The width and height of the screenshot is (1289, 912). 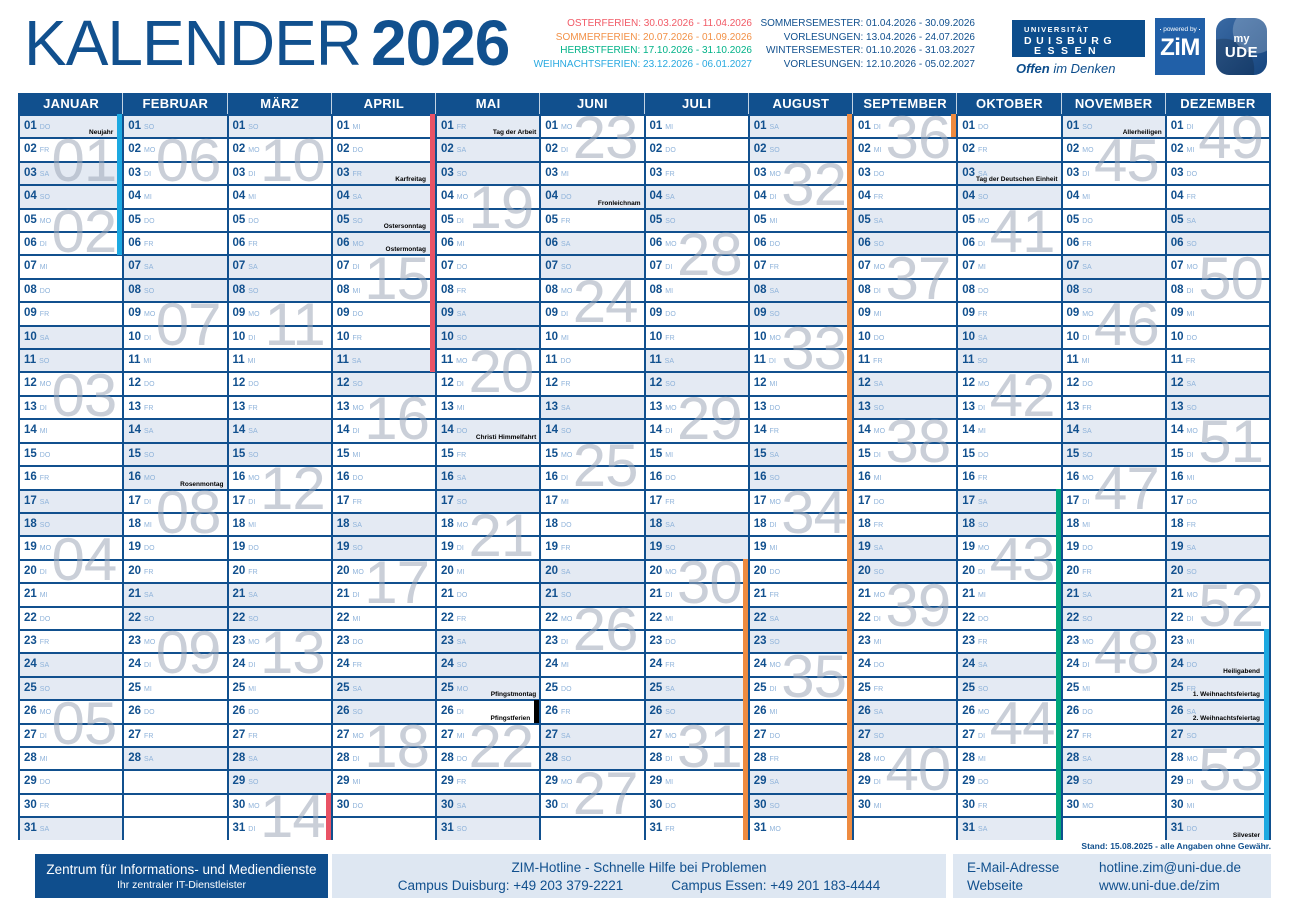 I want to click on day-cell: 08 MI, so click(x=696, y=289).